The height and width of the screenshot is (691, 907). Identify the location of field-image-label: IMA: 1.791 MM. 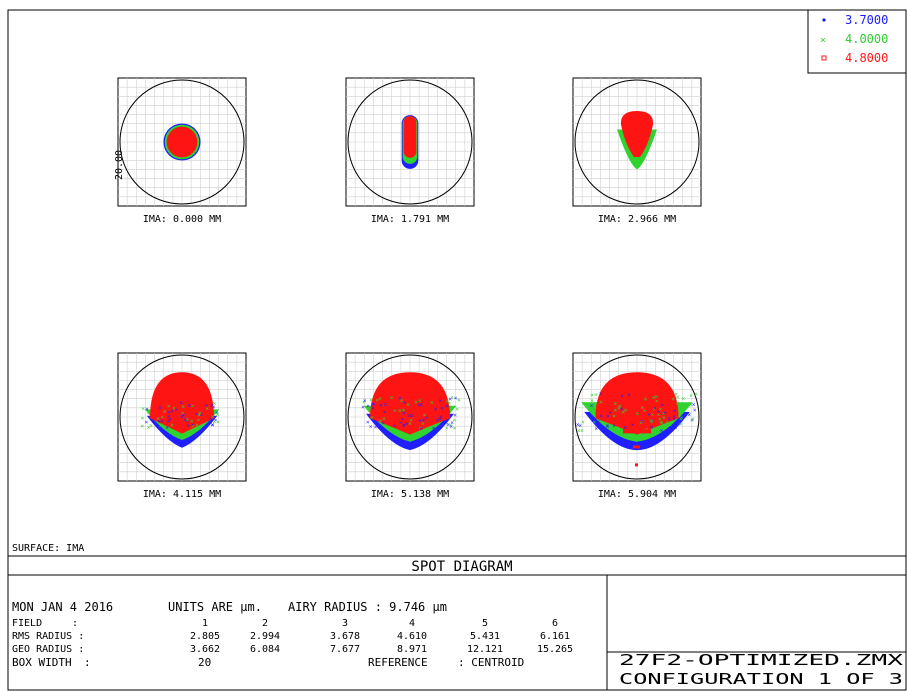
(410, 219).